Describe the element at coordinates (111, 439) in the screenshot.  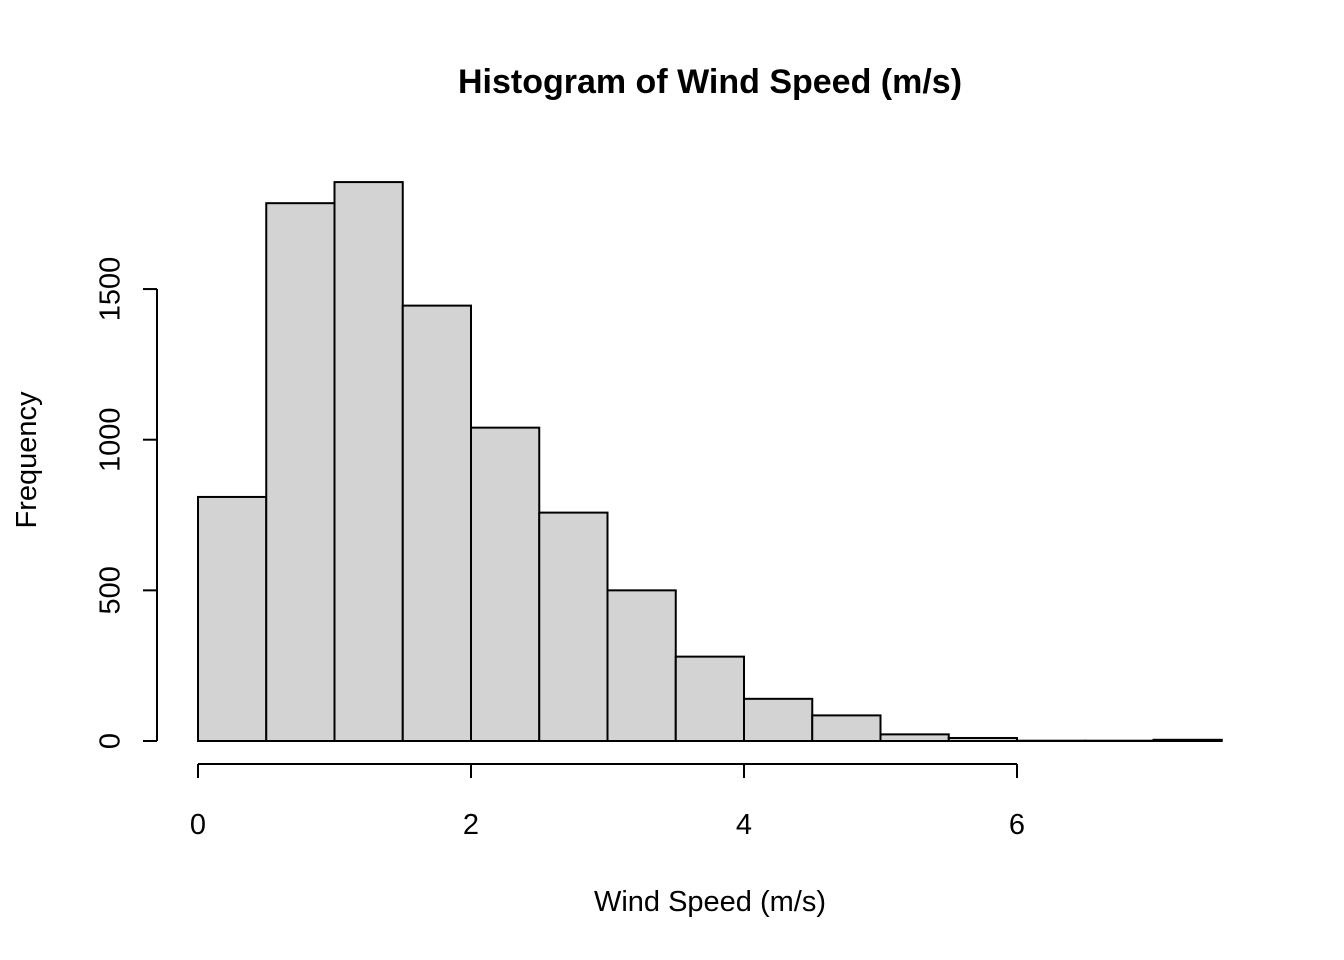
I see `y-tick-label: 1000` at that location.